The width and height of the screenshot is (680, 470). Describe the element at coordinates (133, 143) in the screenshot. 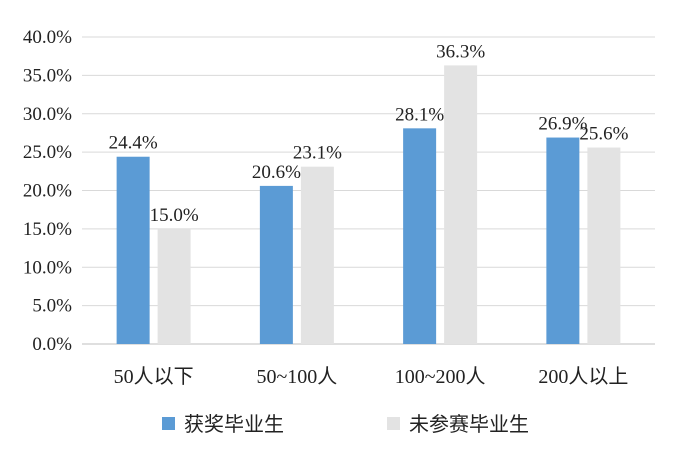

I see `data-label: 24.4%` at that location.